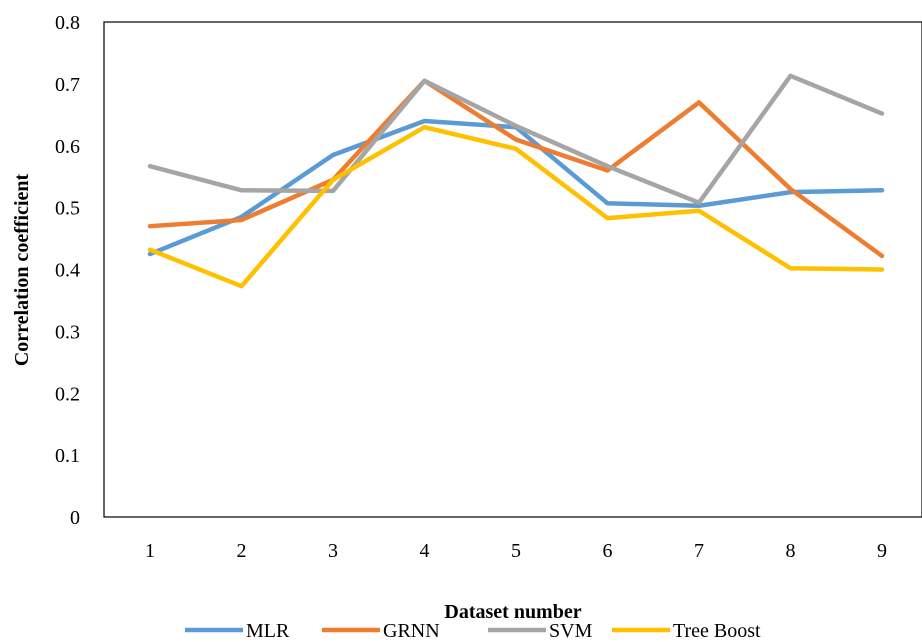  Describe the element at coordinates (67, 456) in the screenshot. I see `y-tick-label: 0.1` at that location.